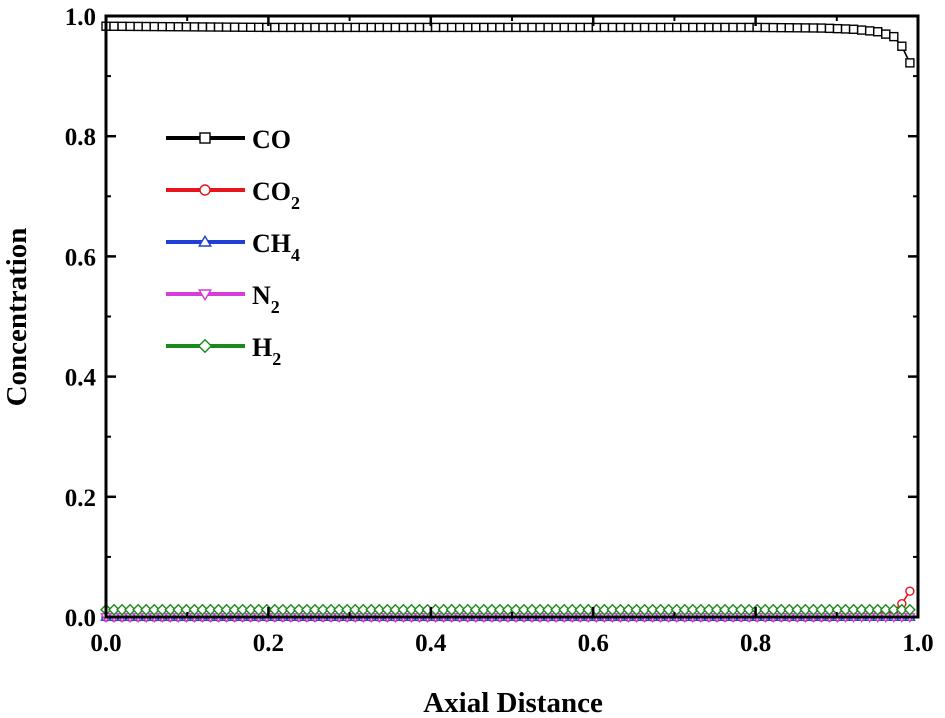  What do you see at coordinates (233, 195) in the screenshot?
I see `legend-item-co2: CO2` at bounding box center [233, 195].